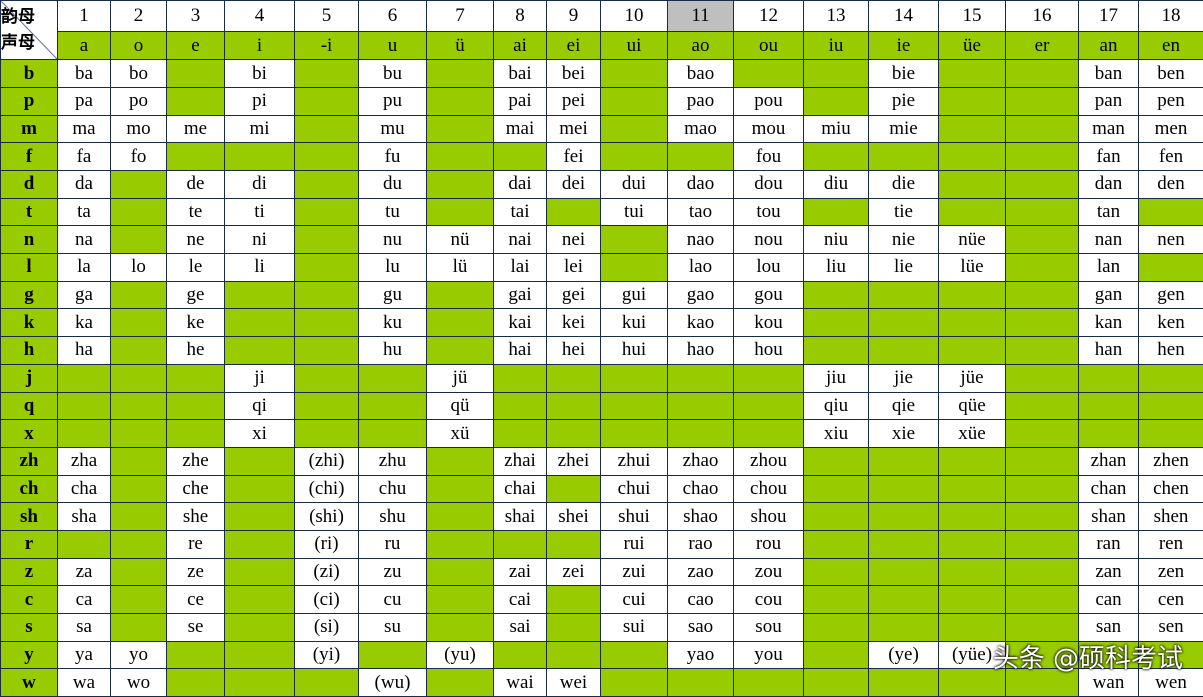 The width and height of the screenshot is (1203, 697). I want to click on syllable: zhei, so click(573, 461).